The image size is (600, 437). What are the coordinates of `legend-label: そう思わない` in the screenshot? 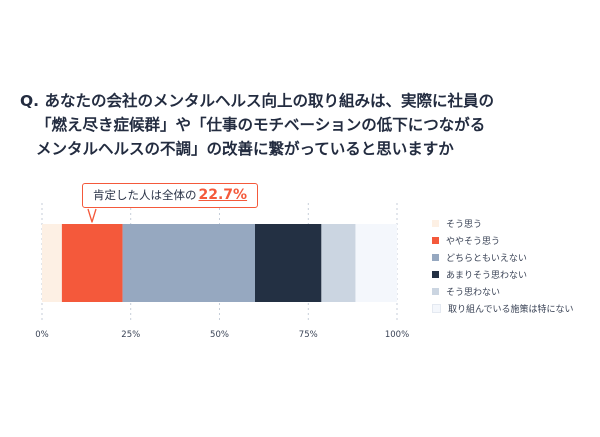 It's located at (473, 293).